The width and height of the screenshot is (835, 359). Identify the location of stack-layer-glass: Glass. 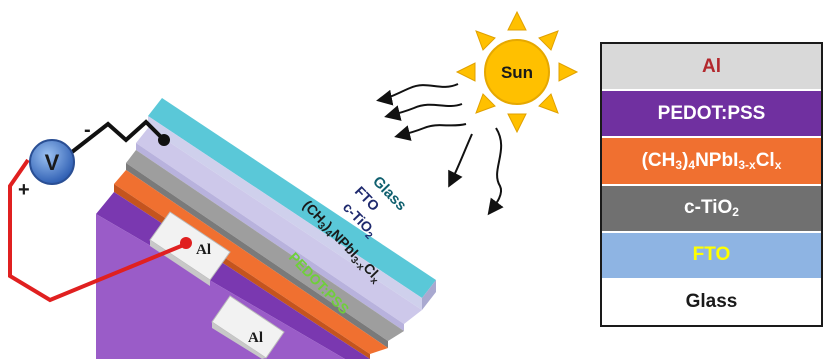
(711, 302).